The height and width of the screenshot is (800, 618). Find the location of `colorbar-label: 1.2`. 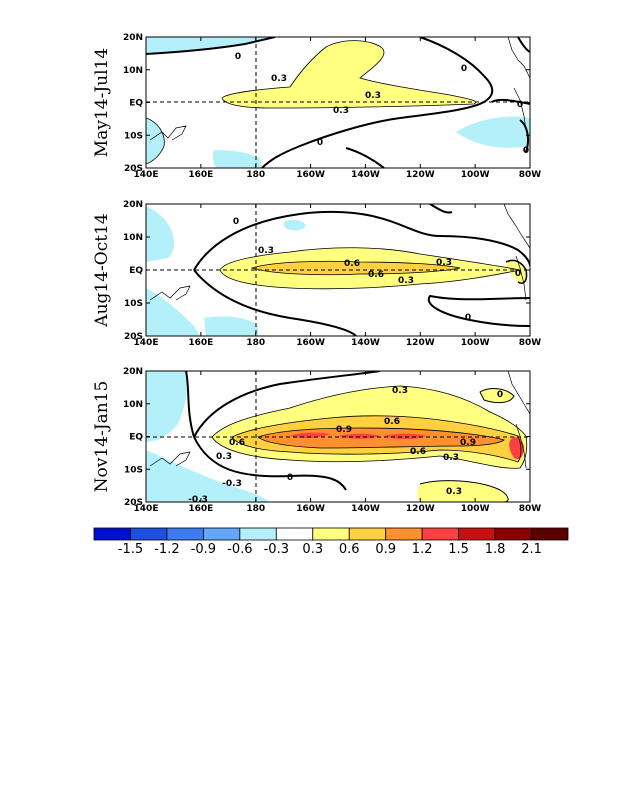

colorbar-label: 1.2 is located at coordinates (422, 549).